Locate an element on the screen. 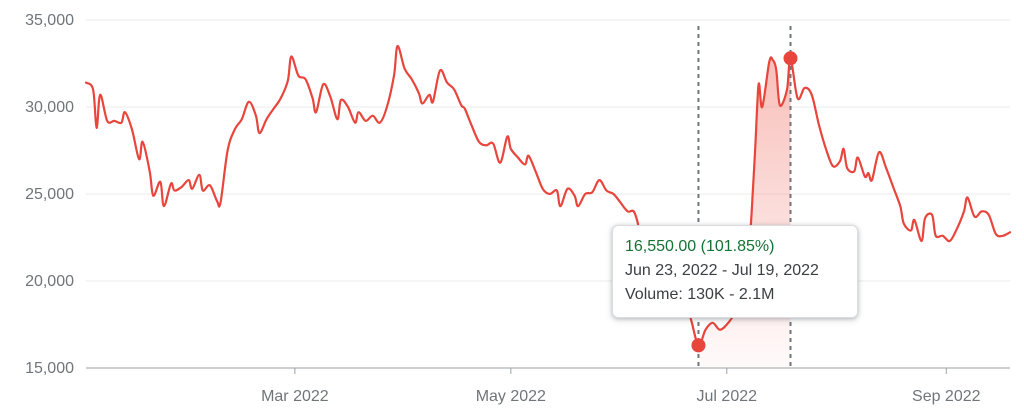  y-tick-label: 25,000 is located at coordinates (49, 194).